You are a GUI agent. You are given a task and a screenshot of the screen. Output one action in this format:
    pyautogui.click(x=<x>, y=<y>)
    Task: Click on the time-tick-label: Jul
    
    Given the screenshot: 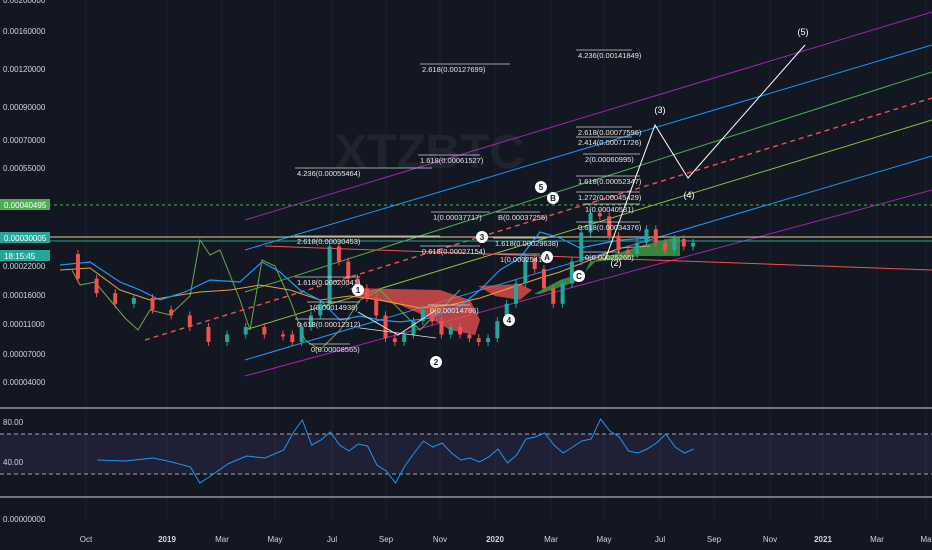 What is the action you would take?
    pyautogui.click(x=332, y=539)
    